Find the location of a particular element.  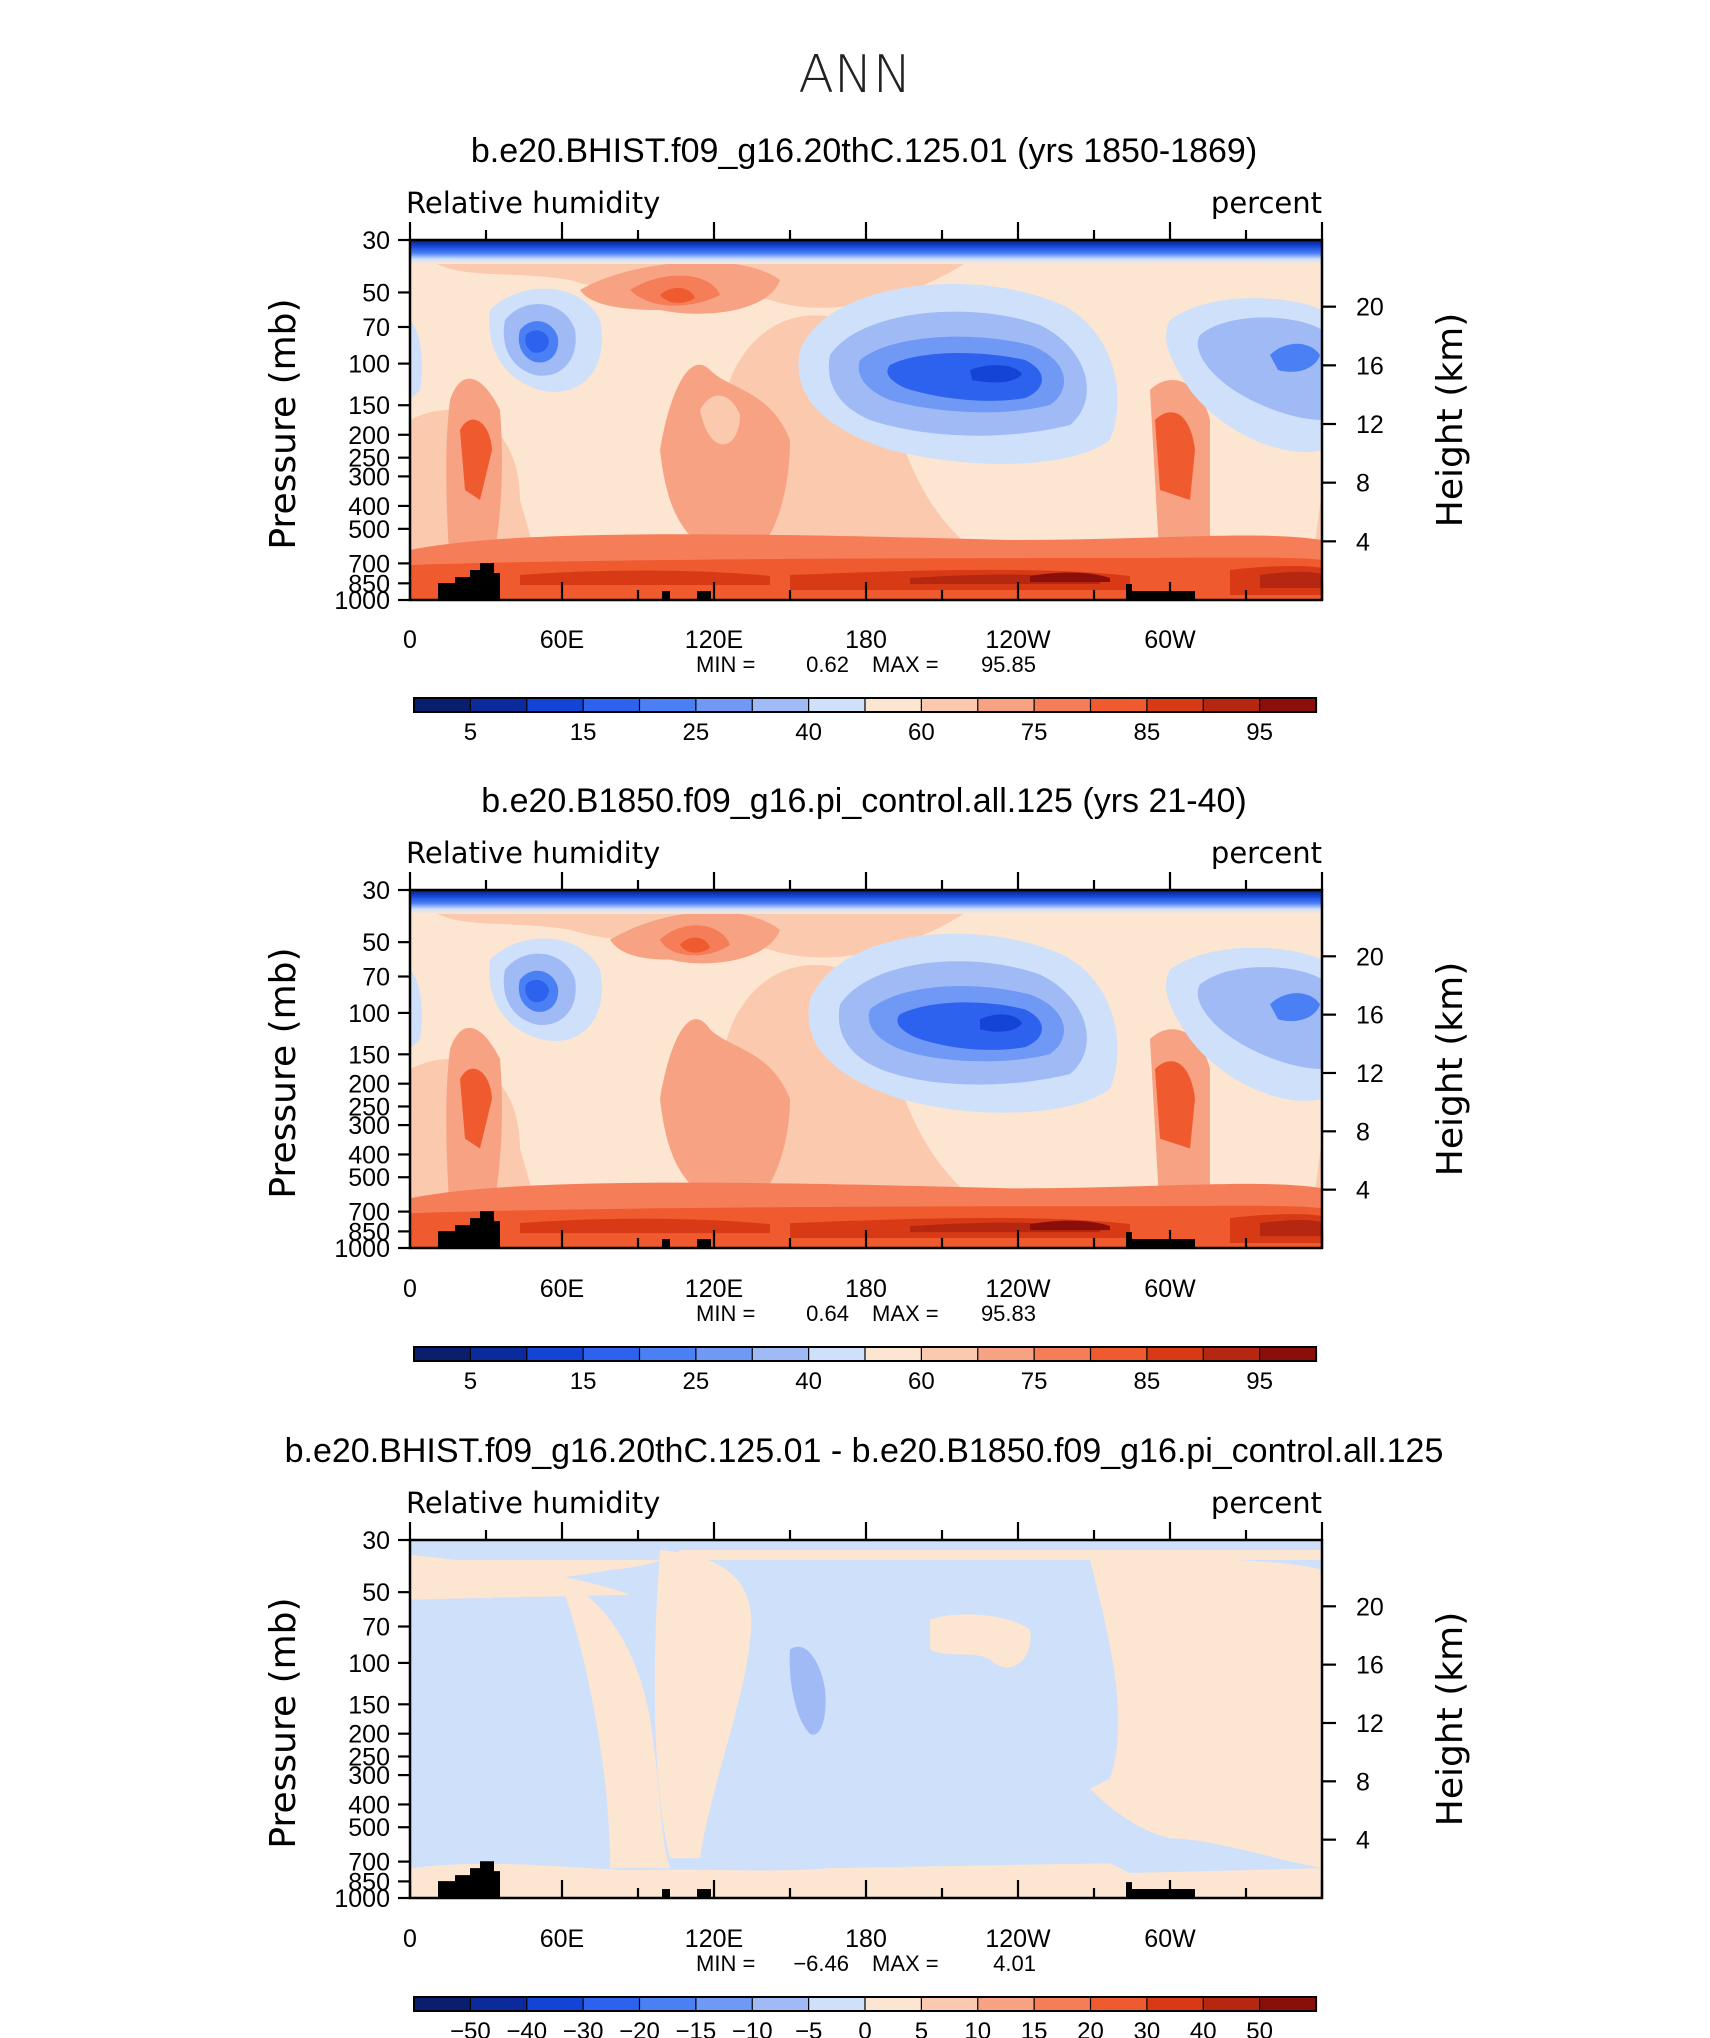

colorbar-label: 75 is located at coordinates (1034, 732).